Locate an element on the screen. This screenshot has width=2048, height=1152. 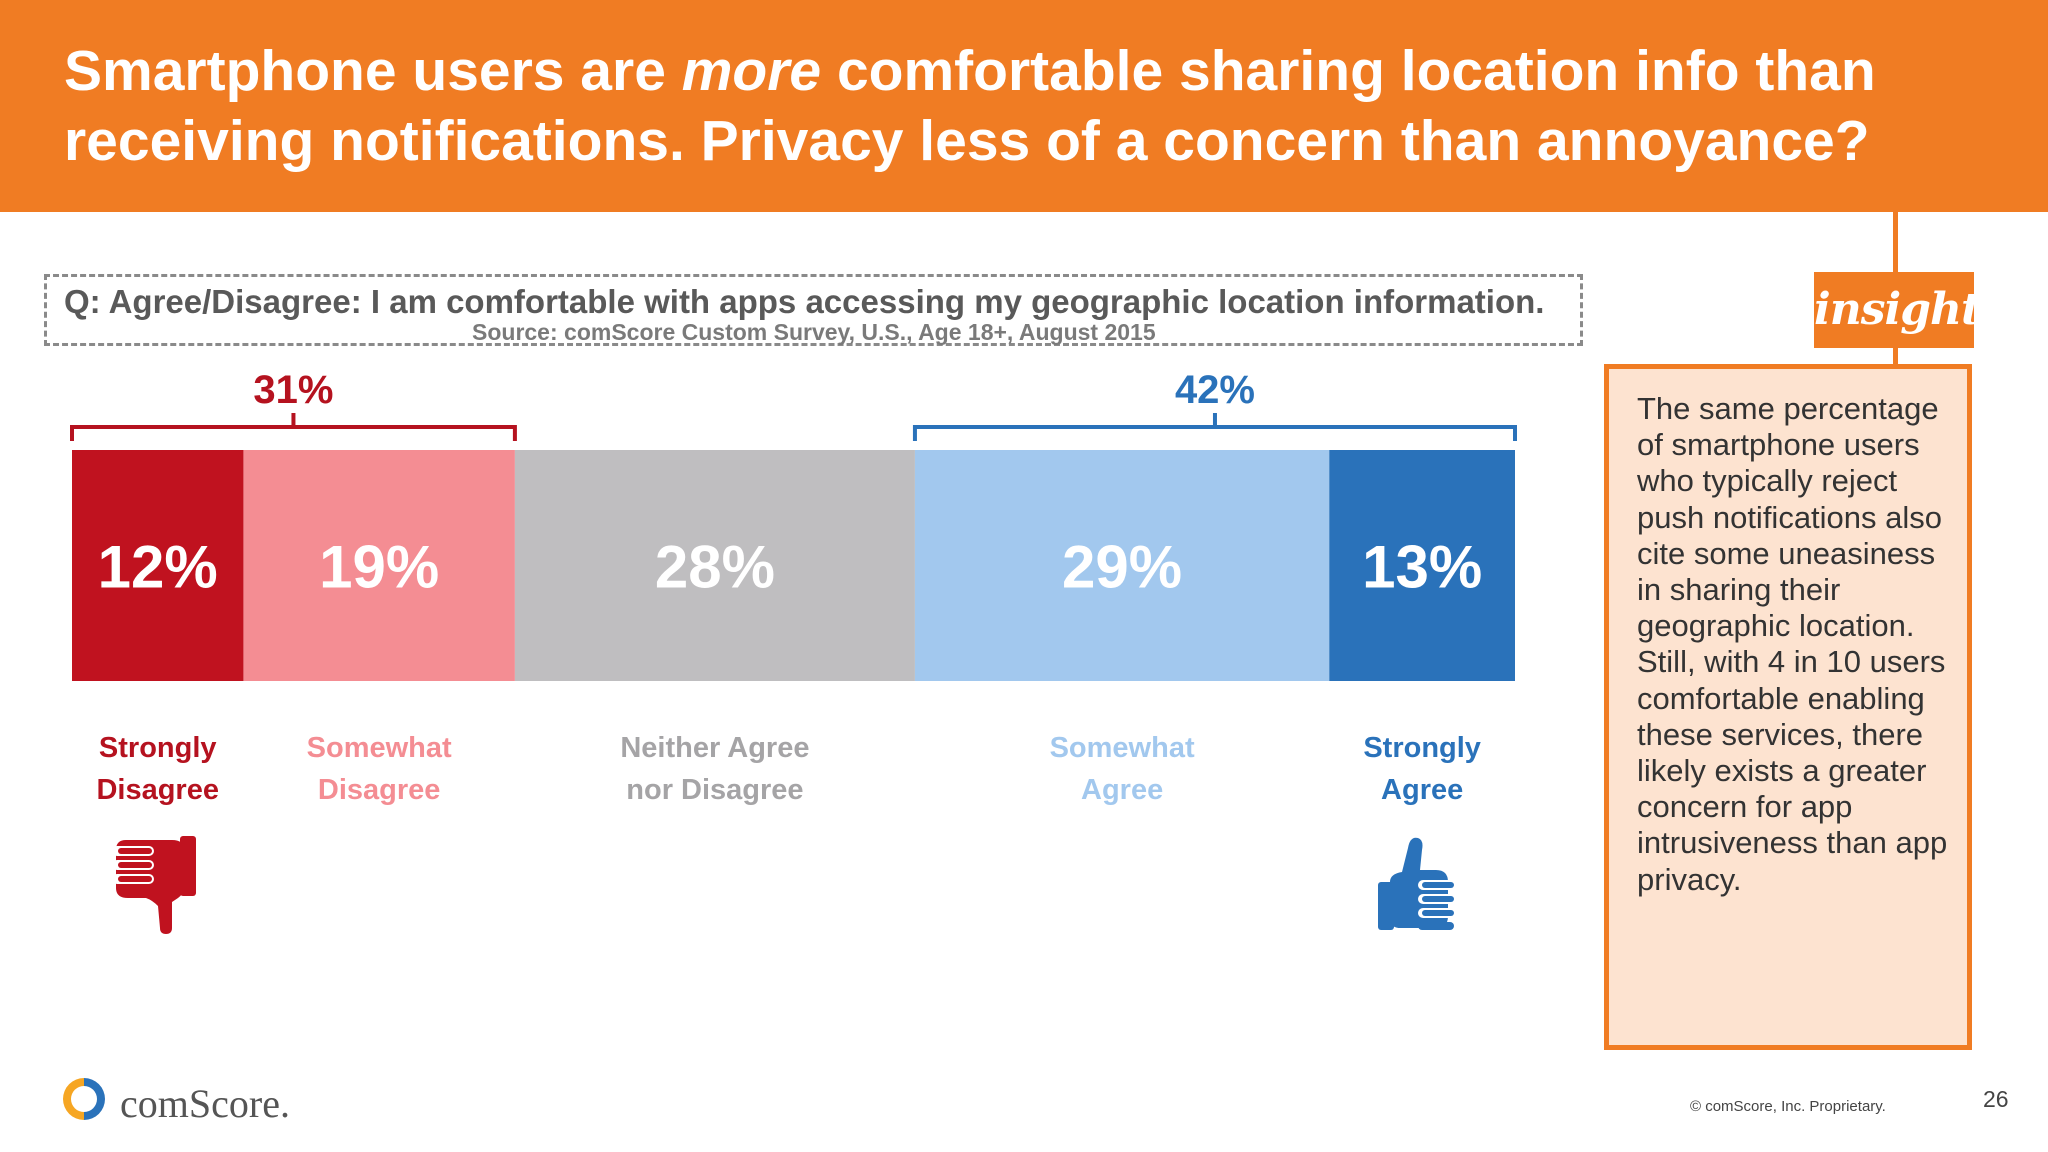
segment-value-label: 12% is located at coordinates (158, 567).